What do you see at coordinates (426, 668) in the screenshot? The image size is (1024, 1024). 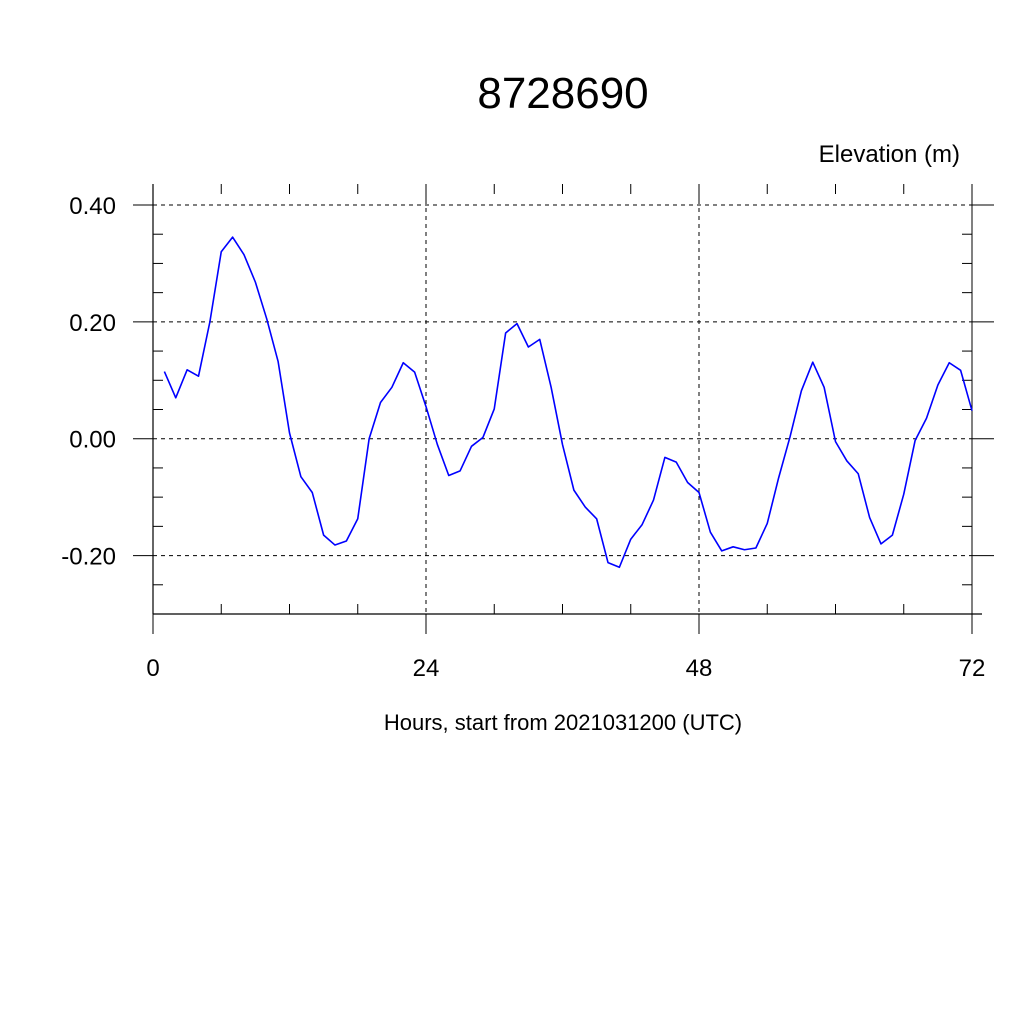 I see `x-tick-label-1: 24` at bounding box center [426, 668].